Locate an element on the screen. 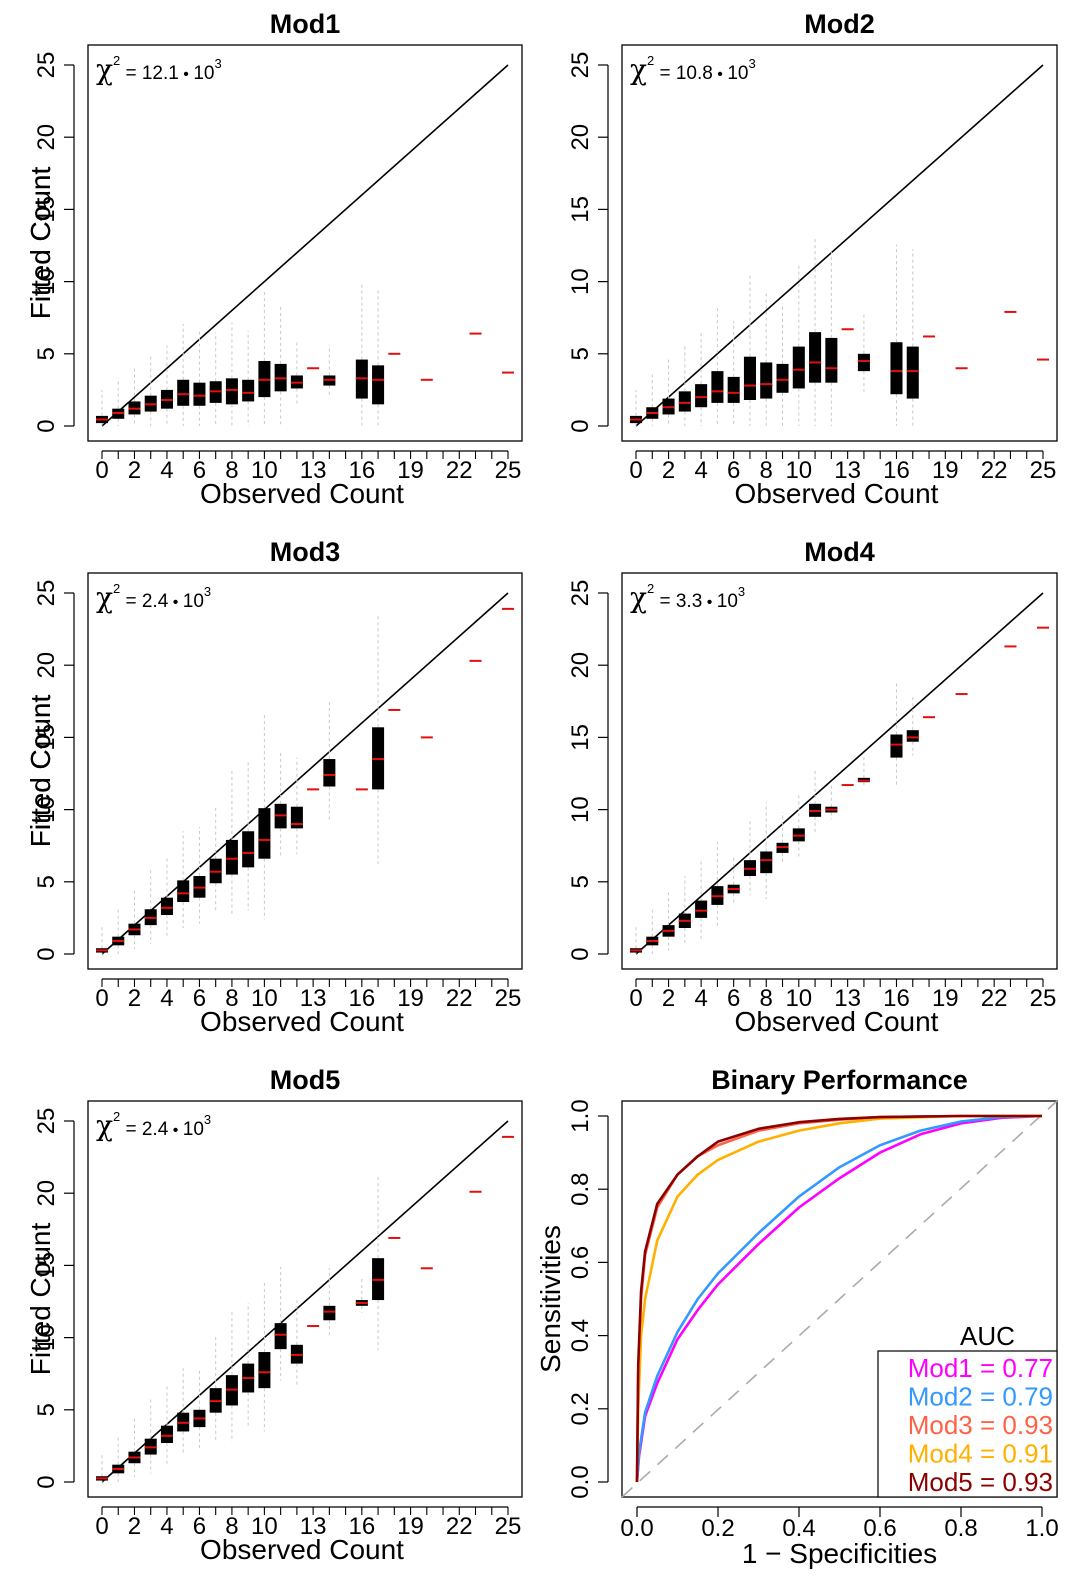 Image resolution: width=1075 pixels, height=1593 pixels. x-tick-label: 0.2 is located at coordinates (717, 1528).